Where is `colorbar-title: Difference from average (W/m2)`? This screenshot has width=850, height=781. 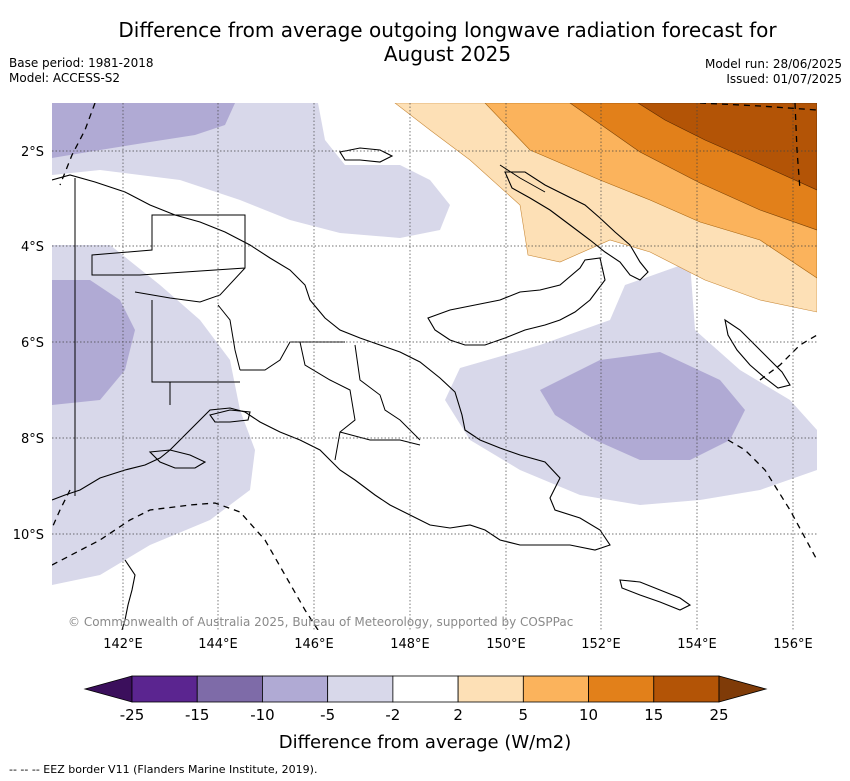
colorbar-title: Difference from average (W/m2) is located at coordinates (425, 742).